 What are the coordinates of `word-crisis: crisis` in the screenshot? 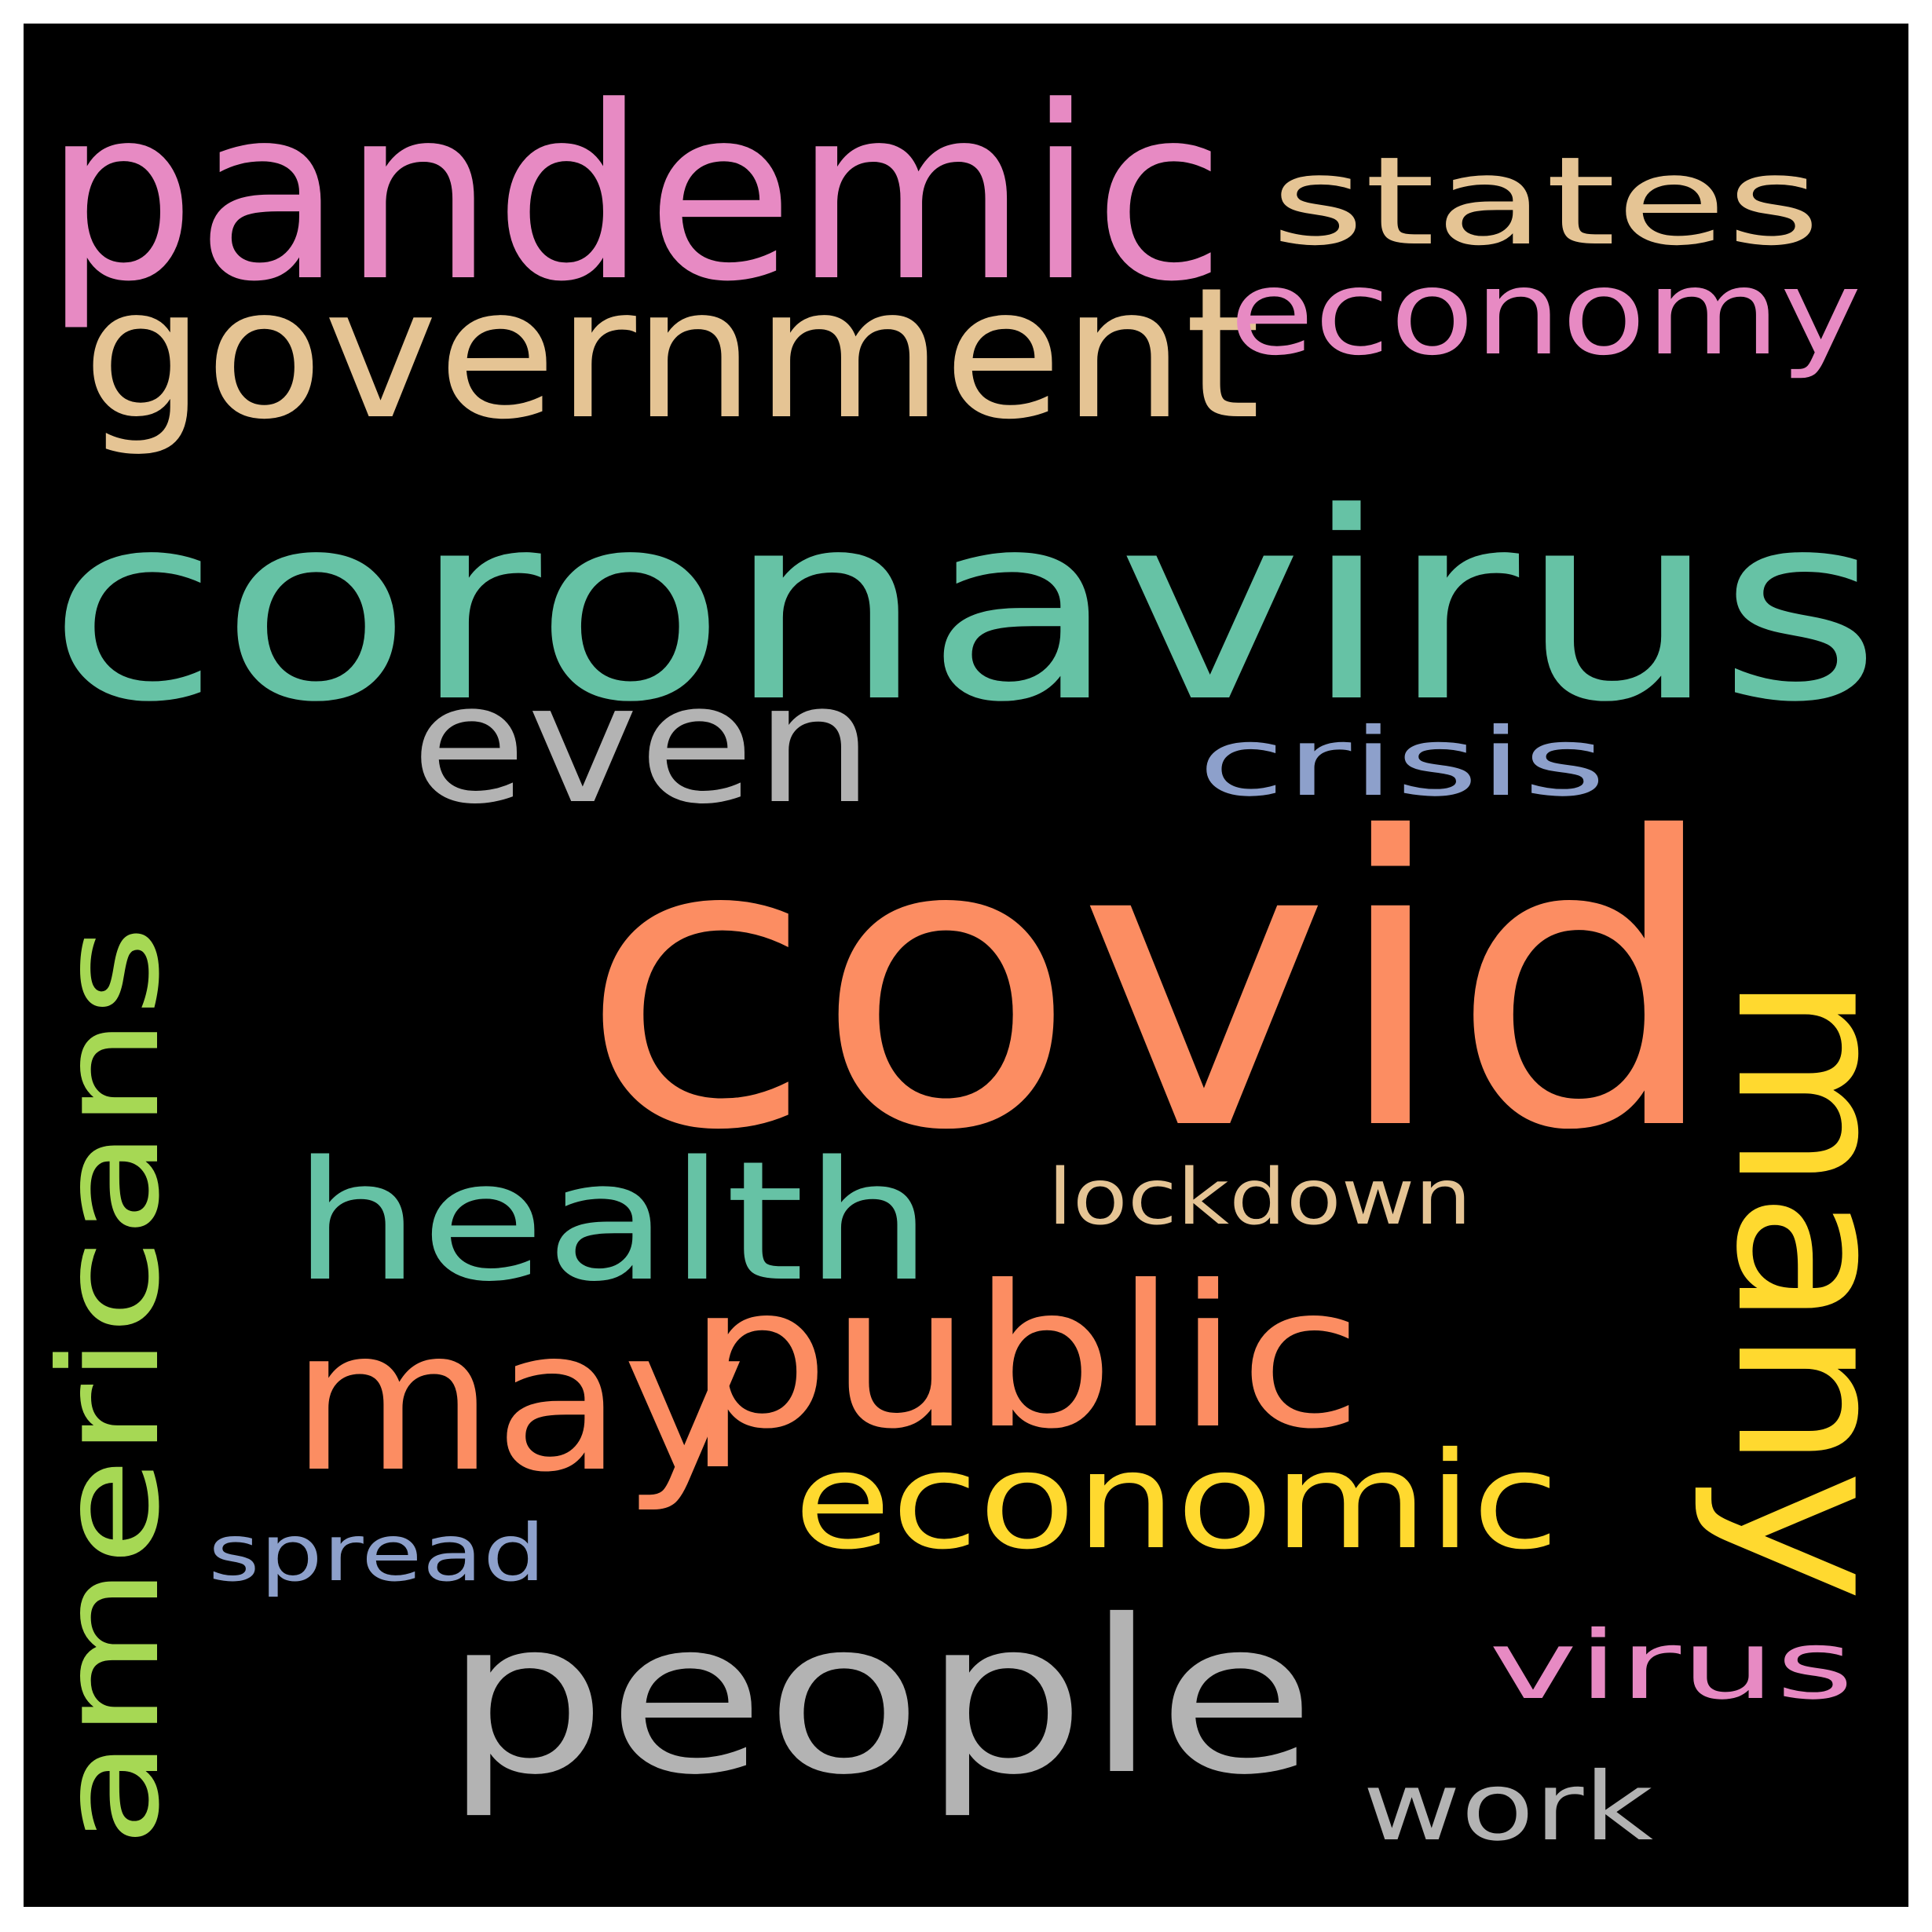 It's located at (1402, 763).